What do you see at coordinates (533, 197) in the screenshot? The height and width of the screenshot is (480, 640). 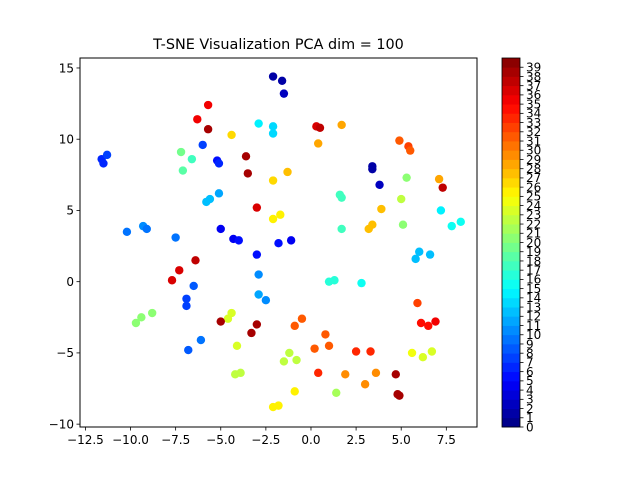 I see `colorbar-tick-label: 25` at bounding box center [533, 197].